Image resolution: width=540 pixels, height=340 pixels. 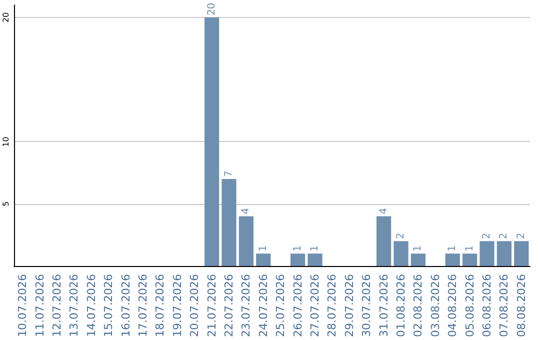 What do you see at coordinates (349, 306) in the screenshot?
I see `x-tick-label: 29.07.2026` at bounding box center [349, 306].